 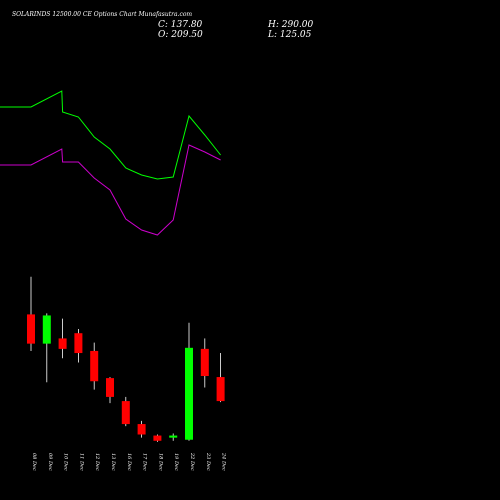 What do you see at coordinates (110, 135) in the screenshot?
I see `upper-band-line` at bounding box center [110, 135].